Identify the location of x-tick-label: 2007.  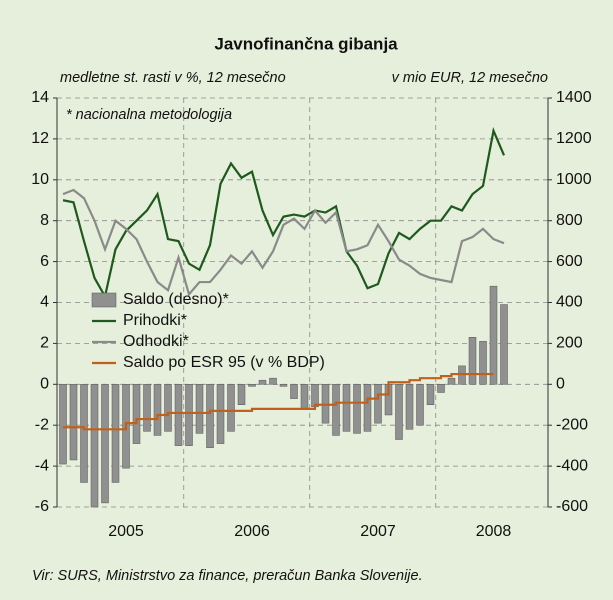
(378, 531).